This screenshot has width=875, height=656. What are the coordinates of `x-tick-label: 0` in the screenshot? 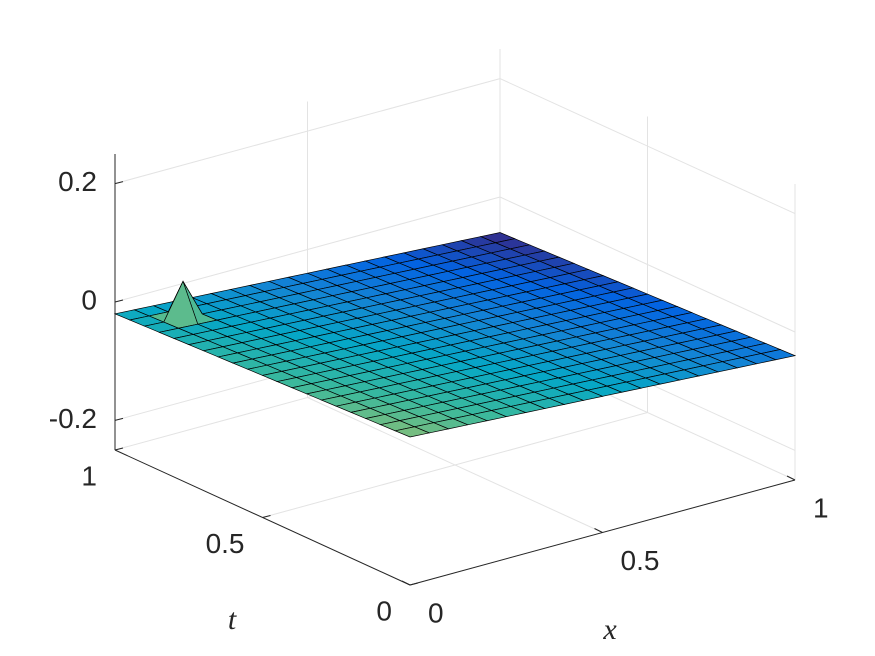 It's located at (436, 612).